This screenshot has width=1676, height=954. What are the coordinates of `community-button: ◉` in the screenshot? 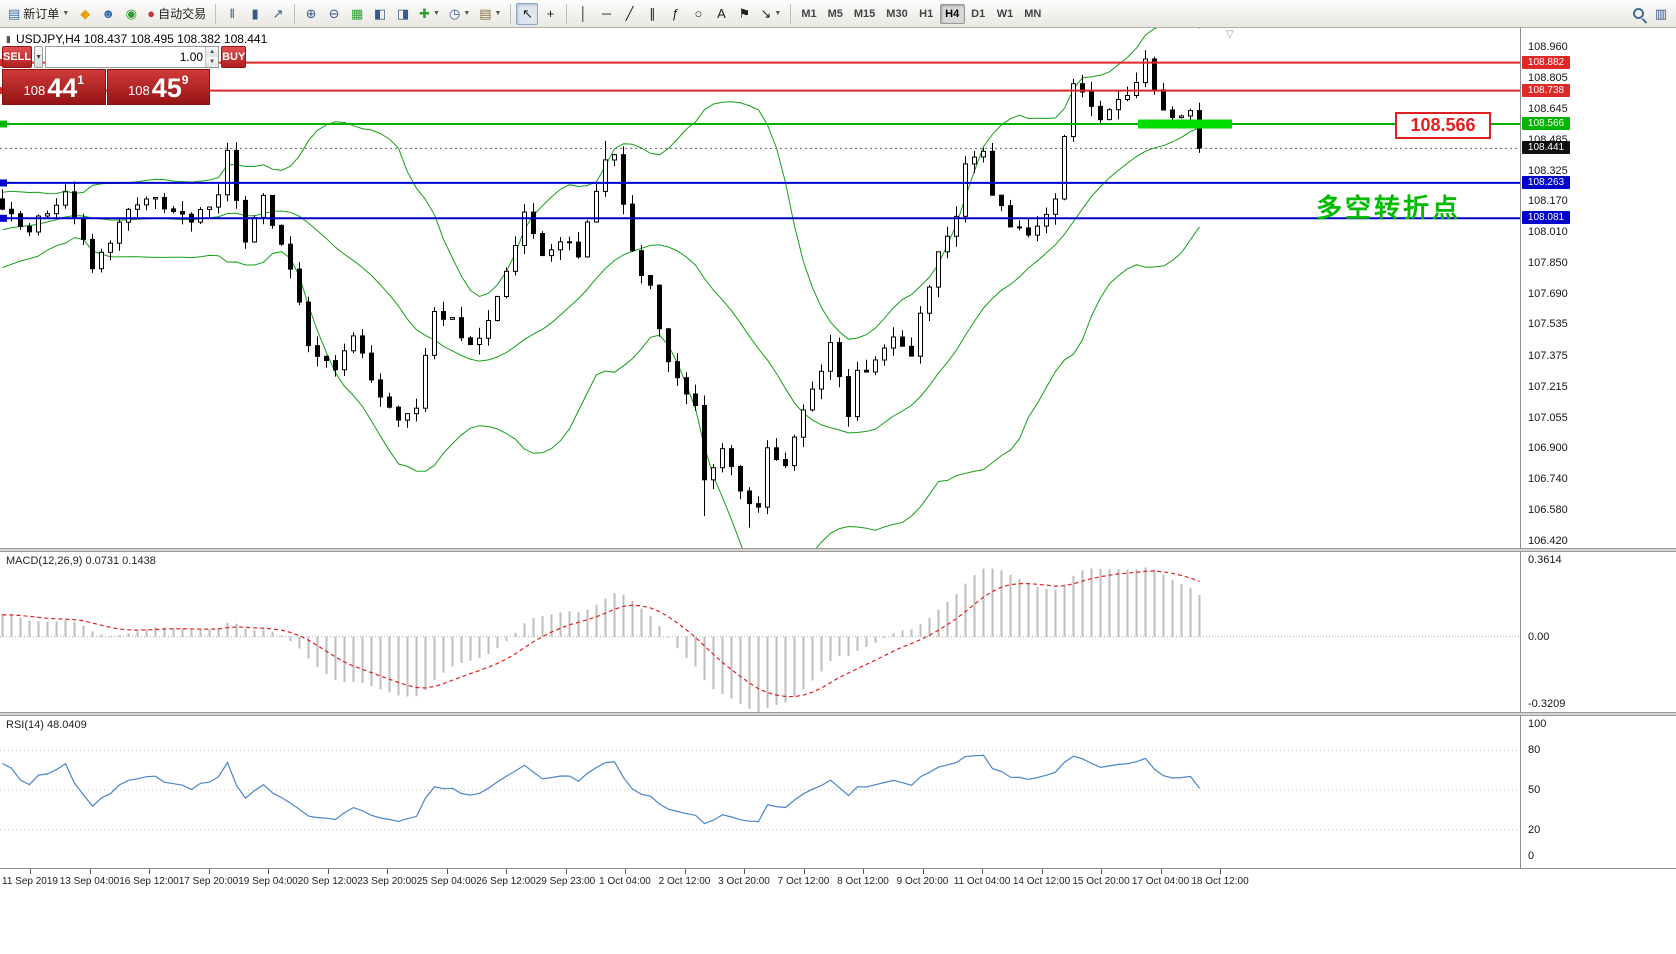 It's located at (131, 14).